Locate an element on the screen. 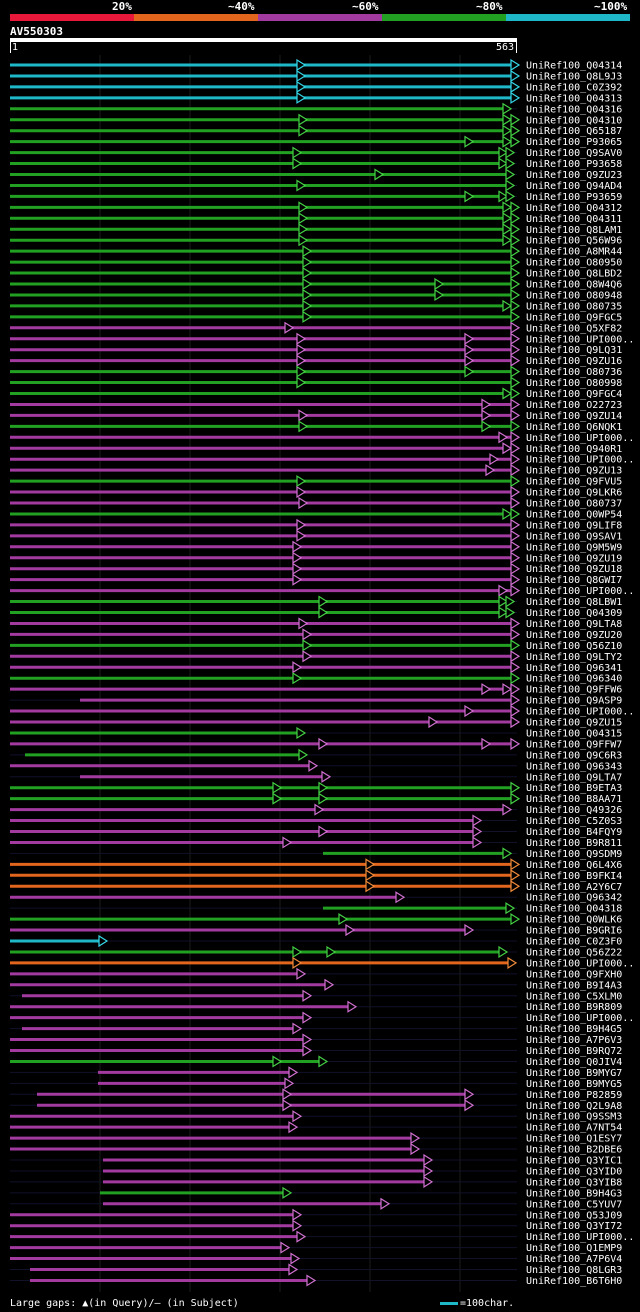  hit-row: UniRef100_Q04309 is located at coordinates (316, 613).